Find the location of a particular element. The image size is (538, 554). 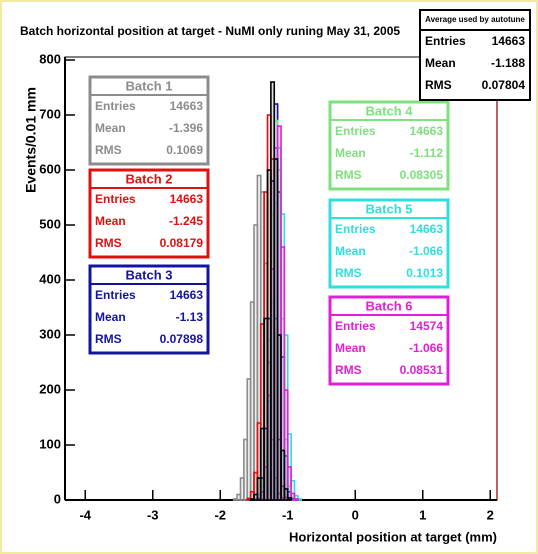

y-tick-label: 200 is located at coordinates (50, 388).